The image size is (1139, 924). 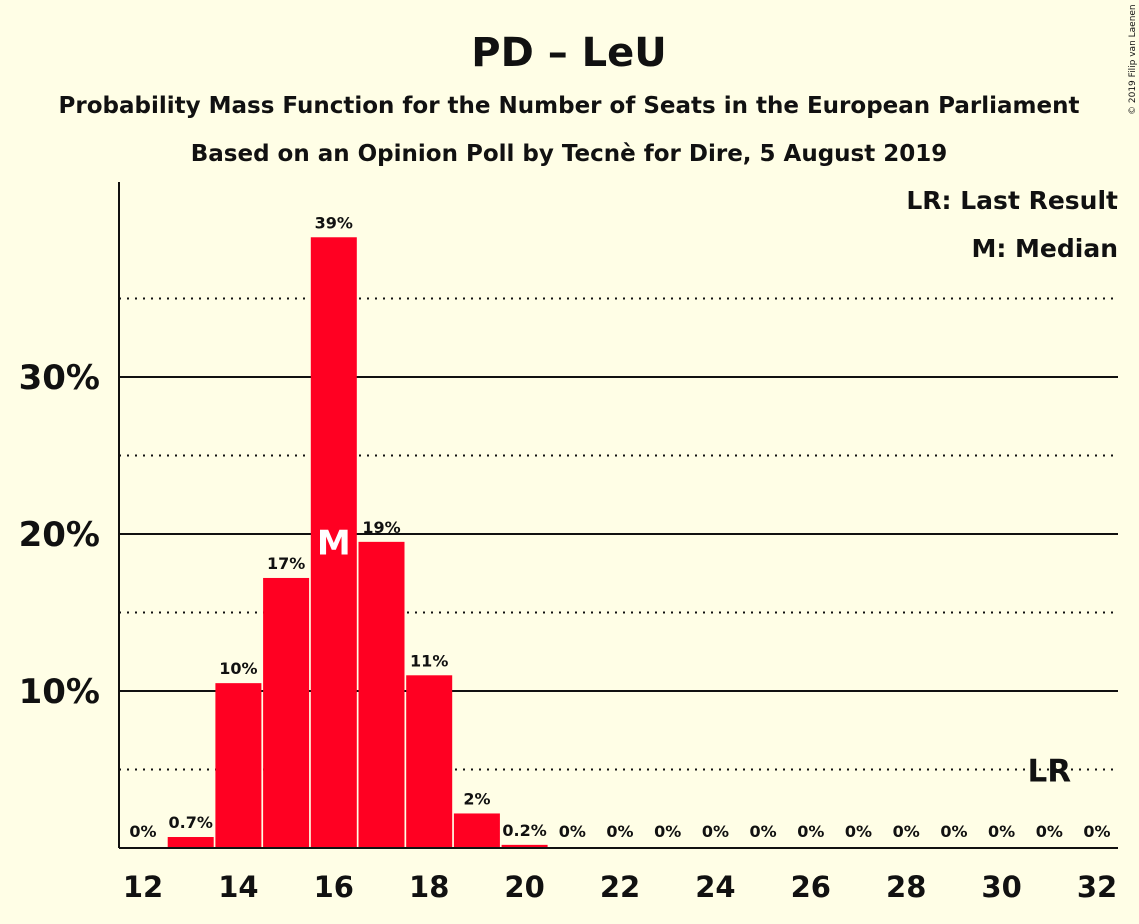 I want to click on y-tick-label: 20%, so click(x=59, y=535).